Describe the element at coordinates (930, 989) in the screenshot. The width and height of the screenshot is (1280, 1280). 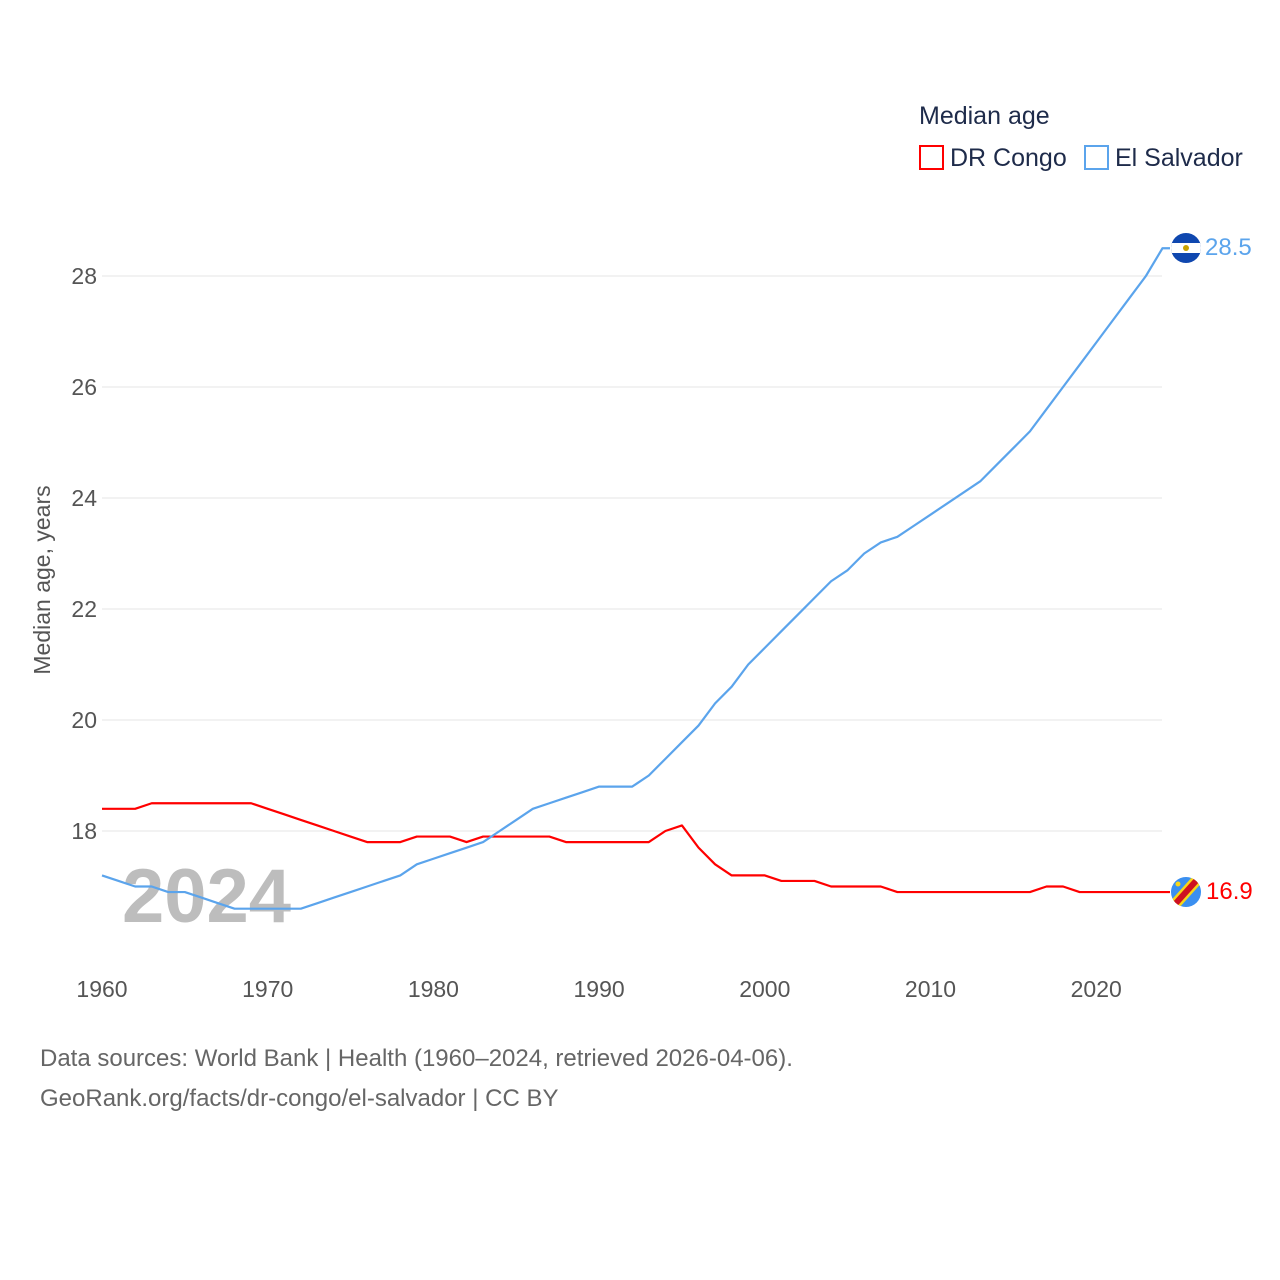
I see `x-tick-label: 2010` at that location.